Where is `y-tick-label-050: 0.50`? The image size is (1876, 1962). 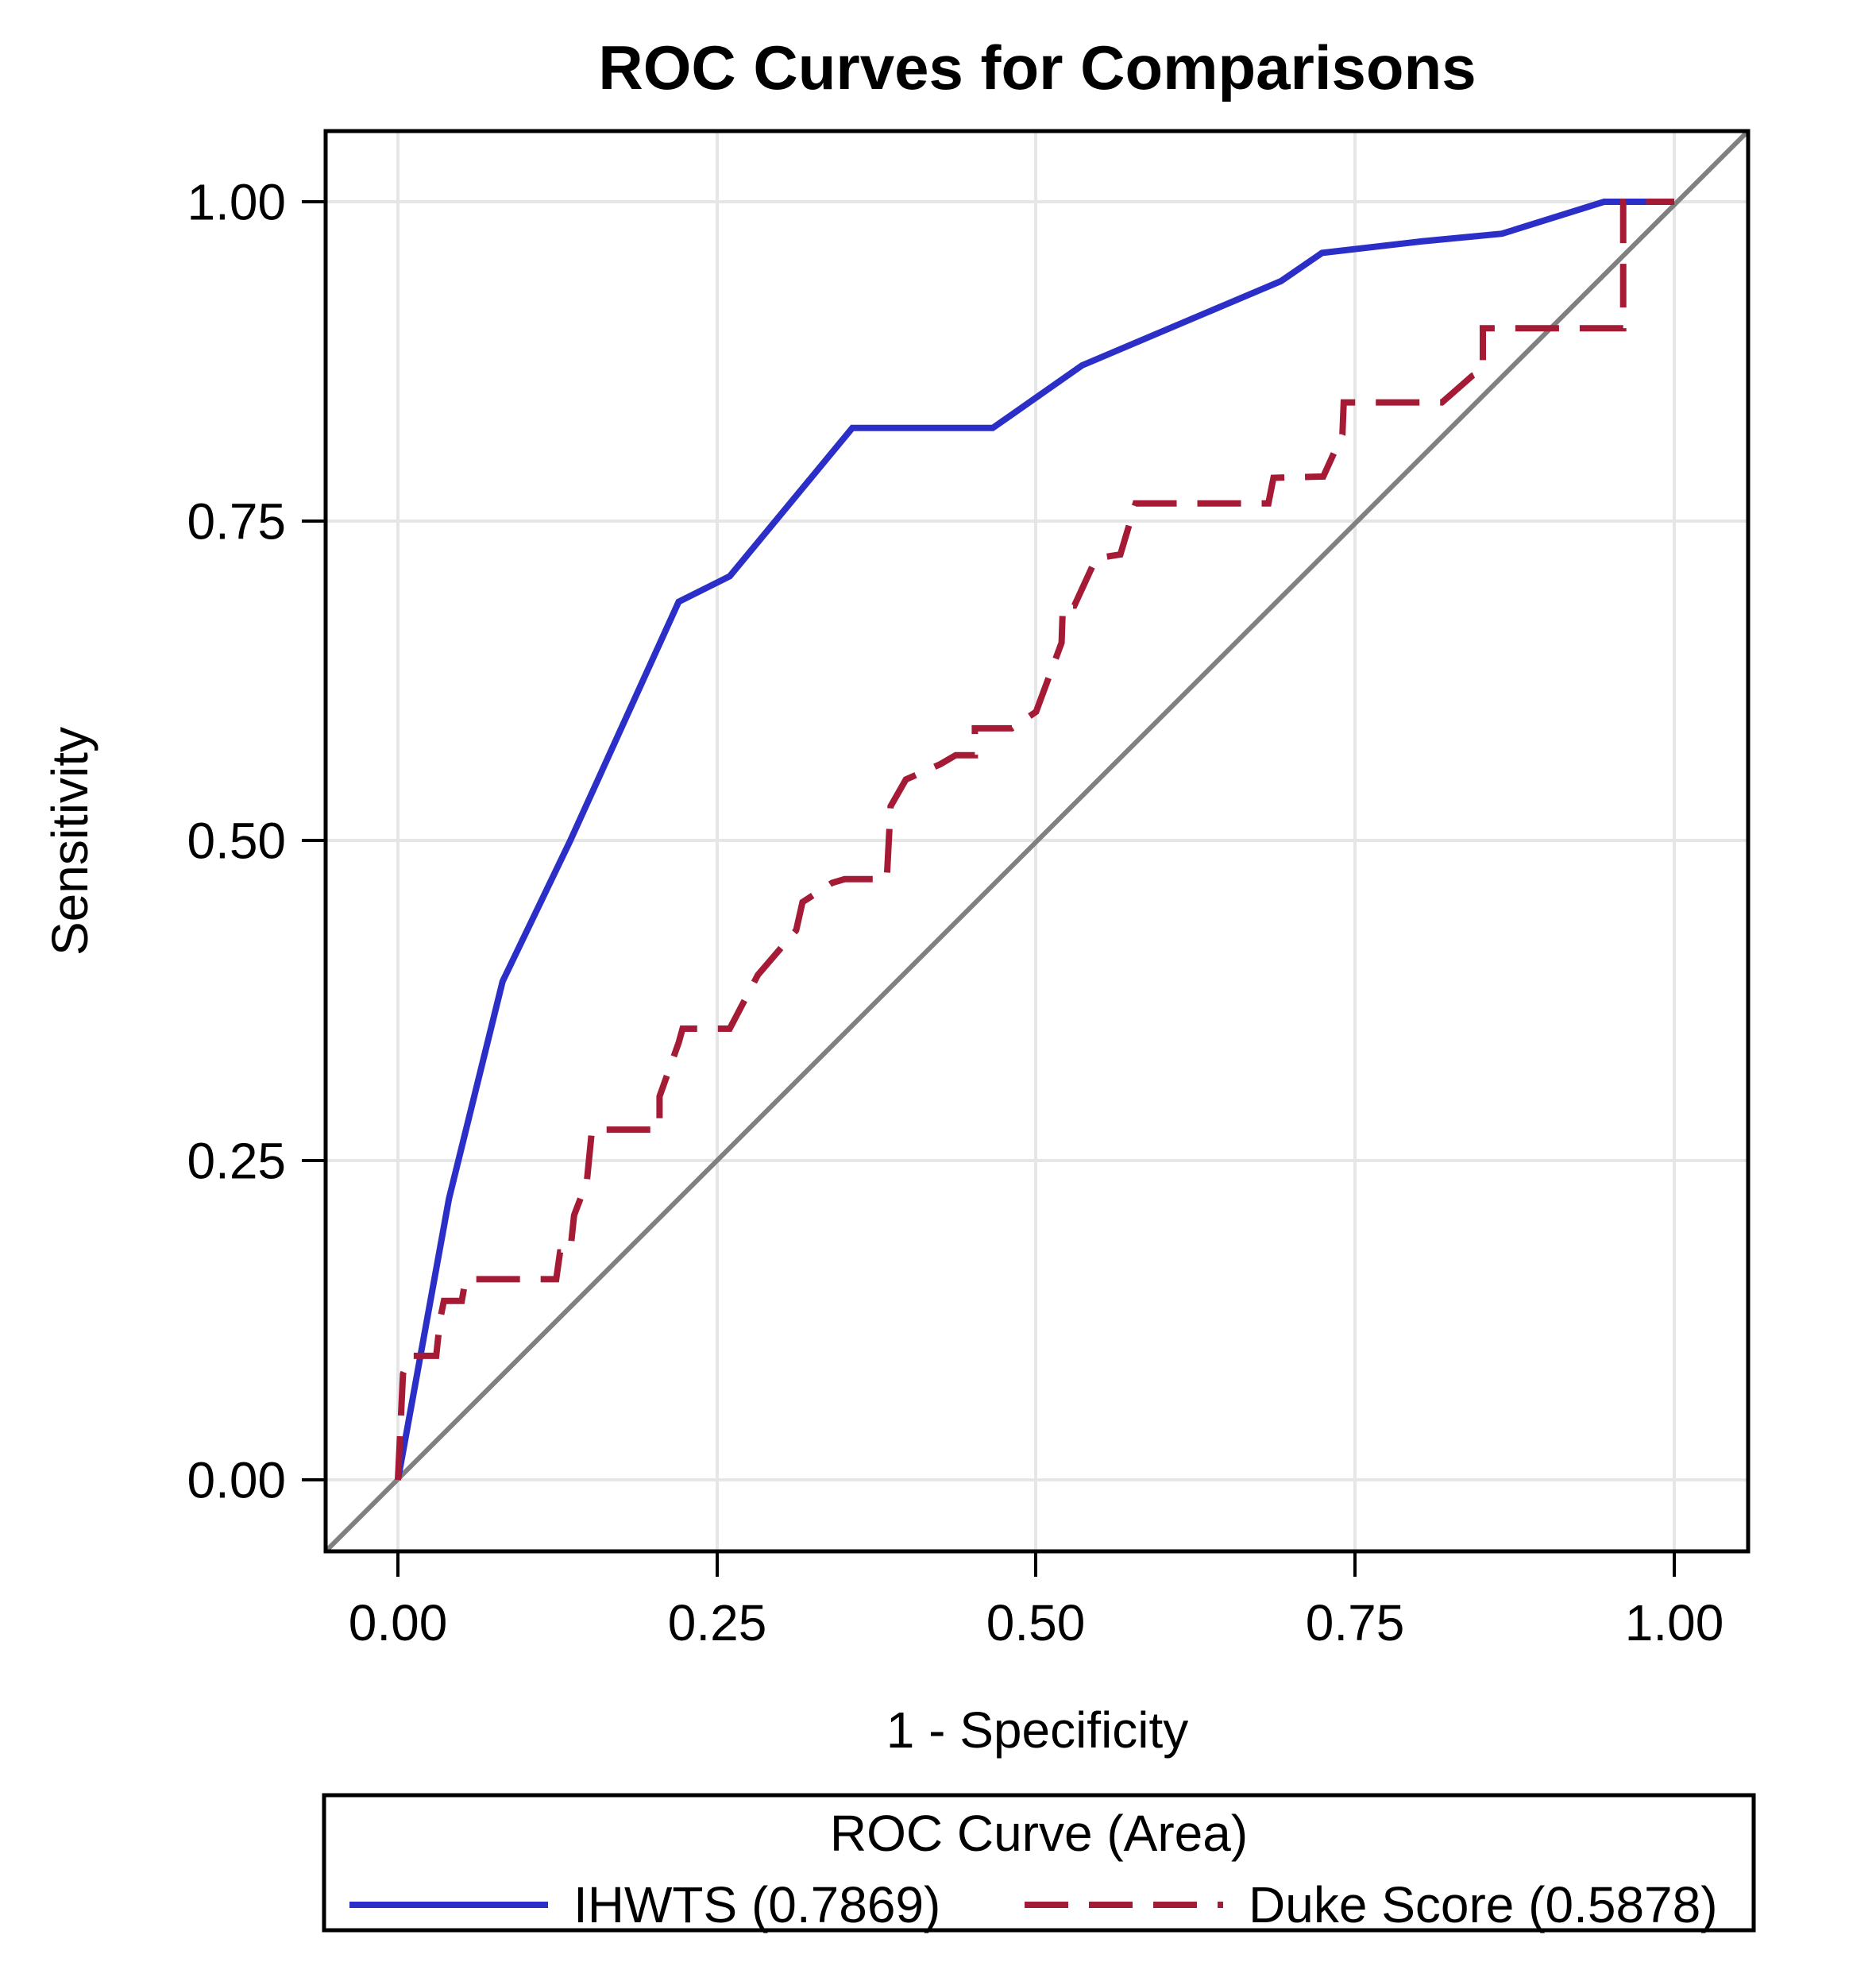 y-tick-label-050: 0.50 is located at coordinates (236, 841).